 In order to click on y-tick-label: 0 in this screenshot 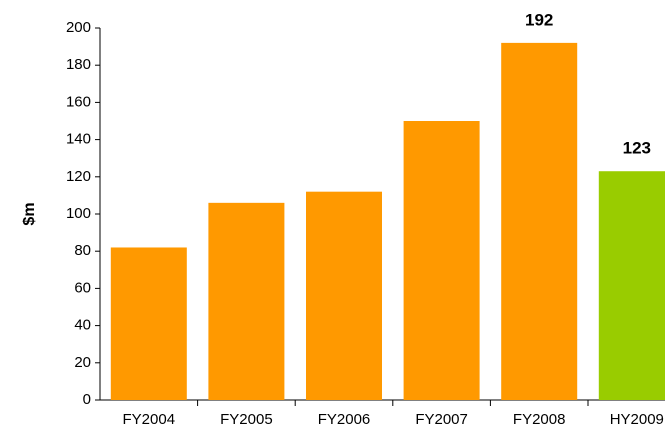, I will do `click(87, 399)`.